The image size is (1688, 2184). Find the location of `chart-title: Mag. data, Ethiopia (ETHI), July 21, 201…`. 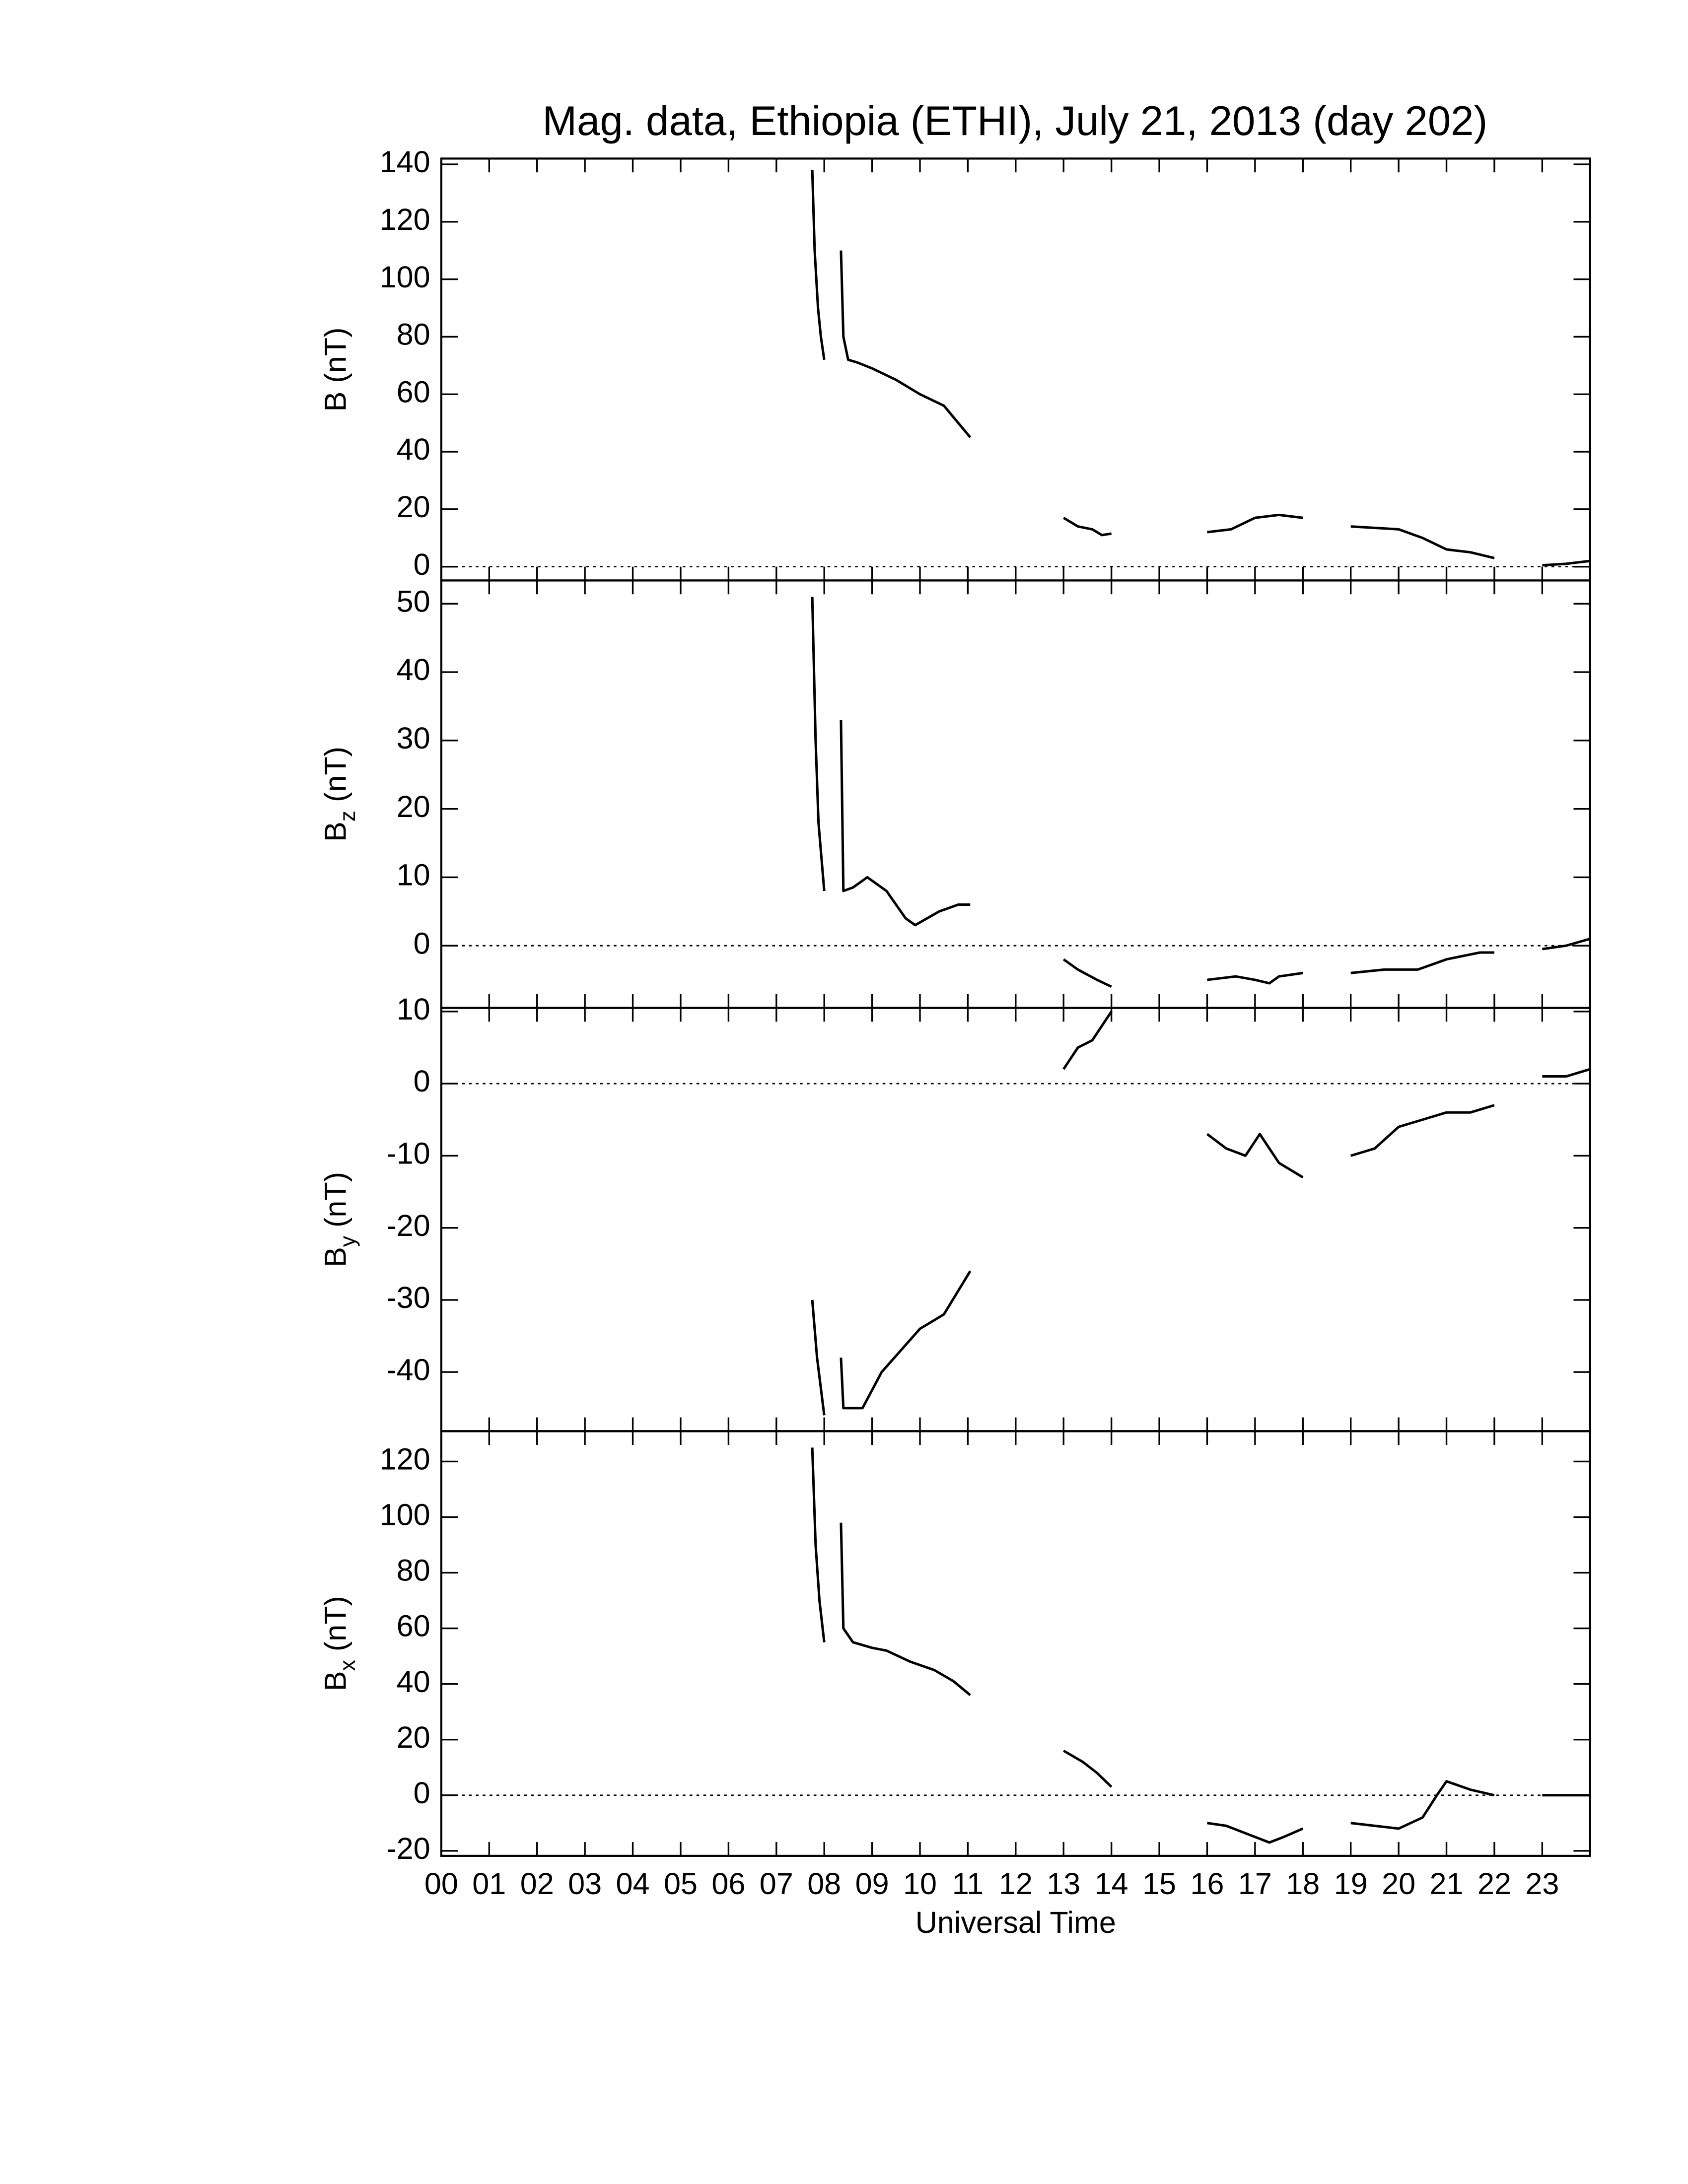

chart-title: Mag. data, Ethiopia (ETHI), July 21, 201… is located at coordinates (1015, 121).